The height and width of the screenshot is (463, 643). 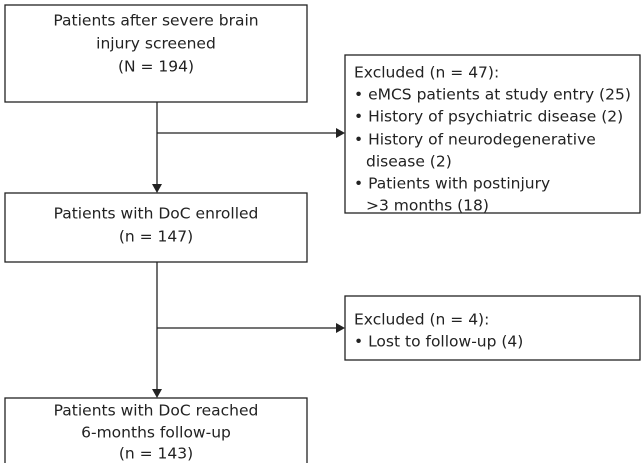 I want to click on node-text: (n = 143), so click(x=156, y=454).